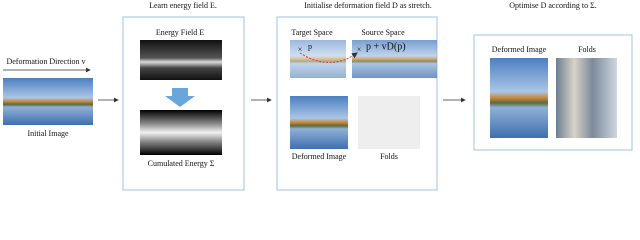  I want to click on point-label: p, so click(310, 46).